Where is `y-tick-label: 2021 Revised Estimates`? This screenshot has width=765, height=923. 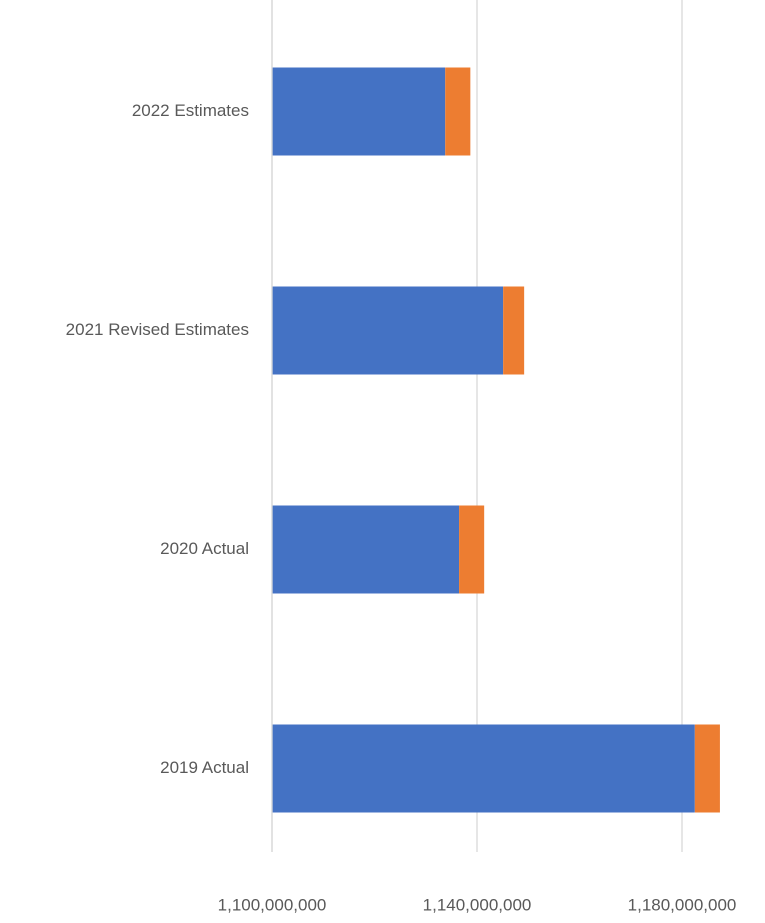 y-tick-label: 2021 Revised Estimates is located at coordinates (157, 329).